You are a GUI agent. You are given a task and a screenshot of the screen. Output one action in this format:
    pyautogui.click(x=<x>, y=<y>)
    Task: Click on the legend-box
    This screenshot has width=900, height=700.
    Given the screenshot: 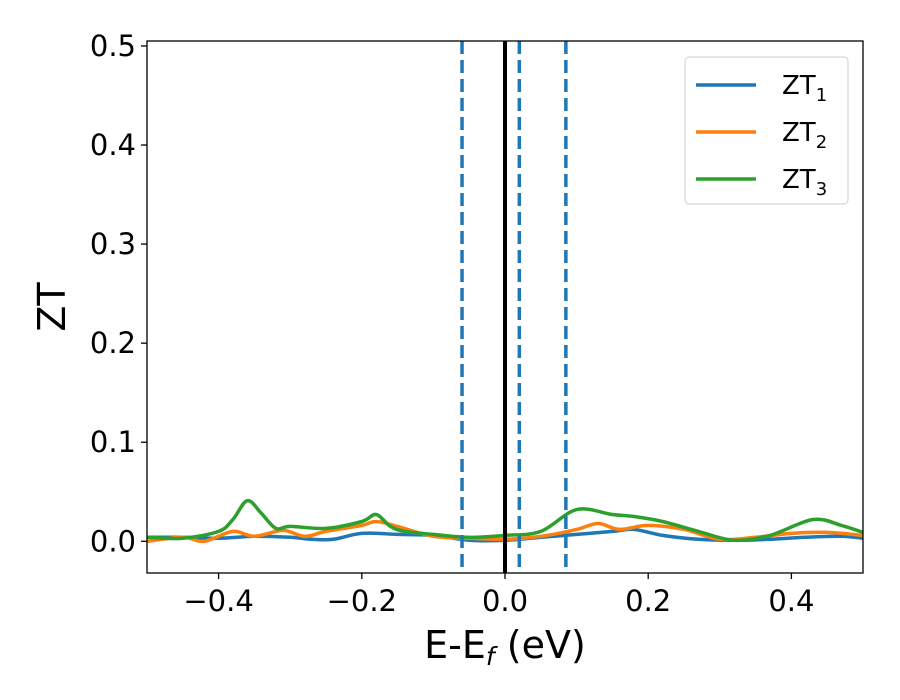 What is the action you would take?
    pyautogui.click(x=766, y=130)
    